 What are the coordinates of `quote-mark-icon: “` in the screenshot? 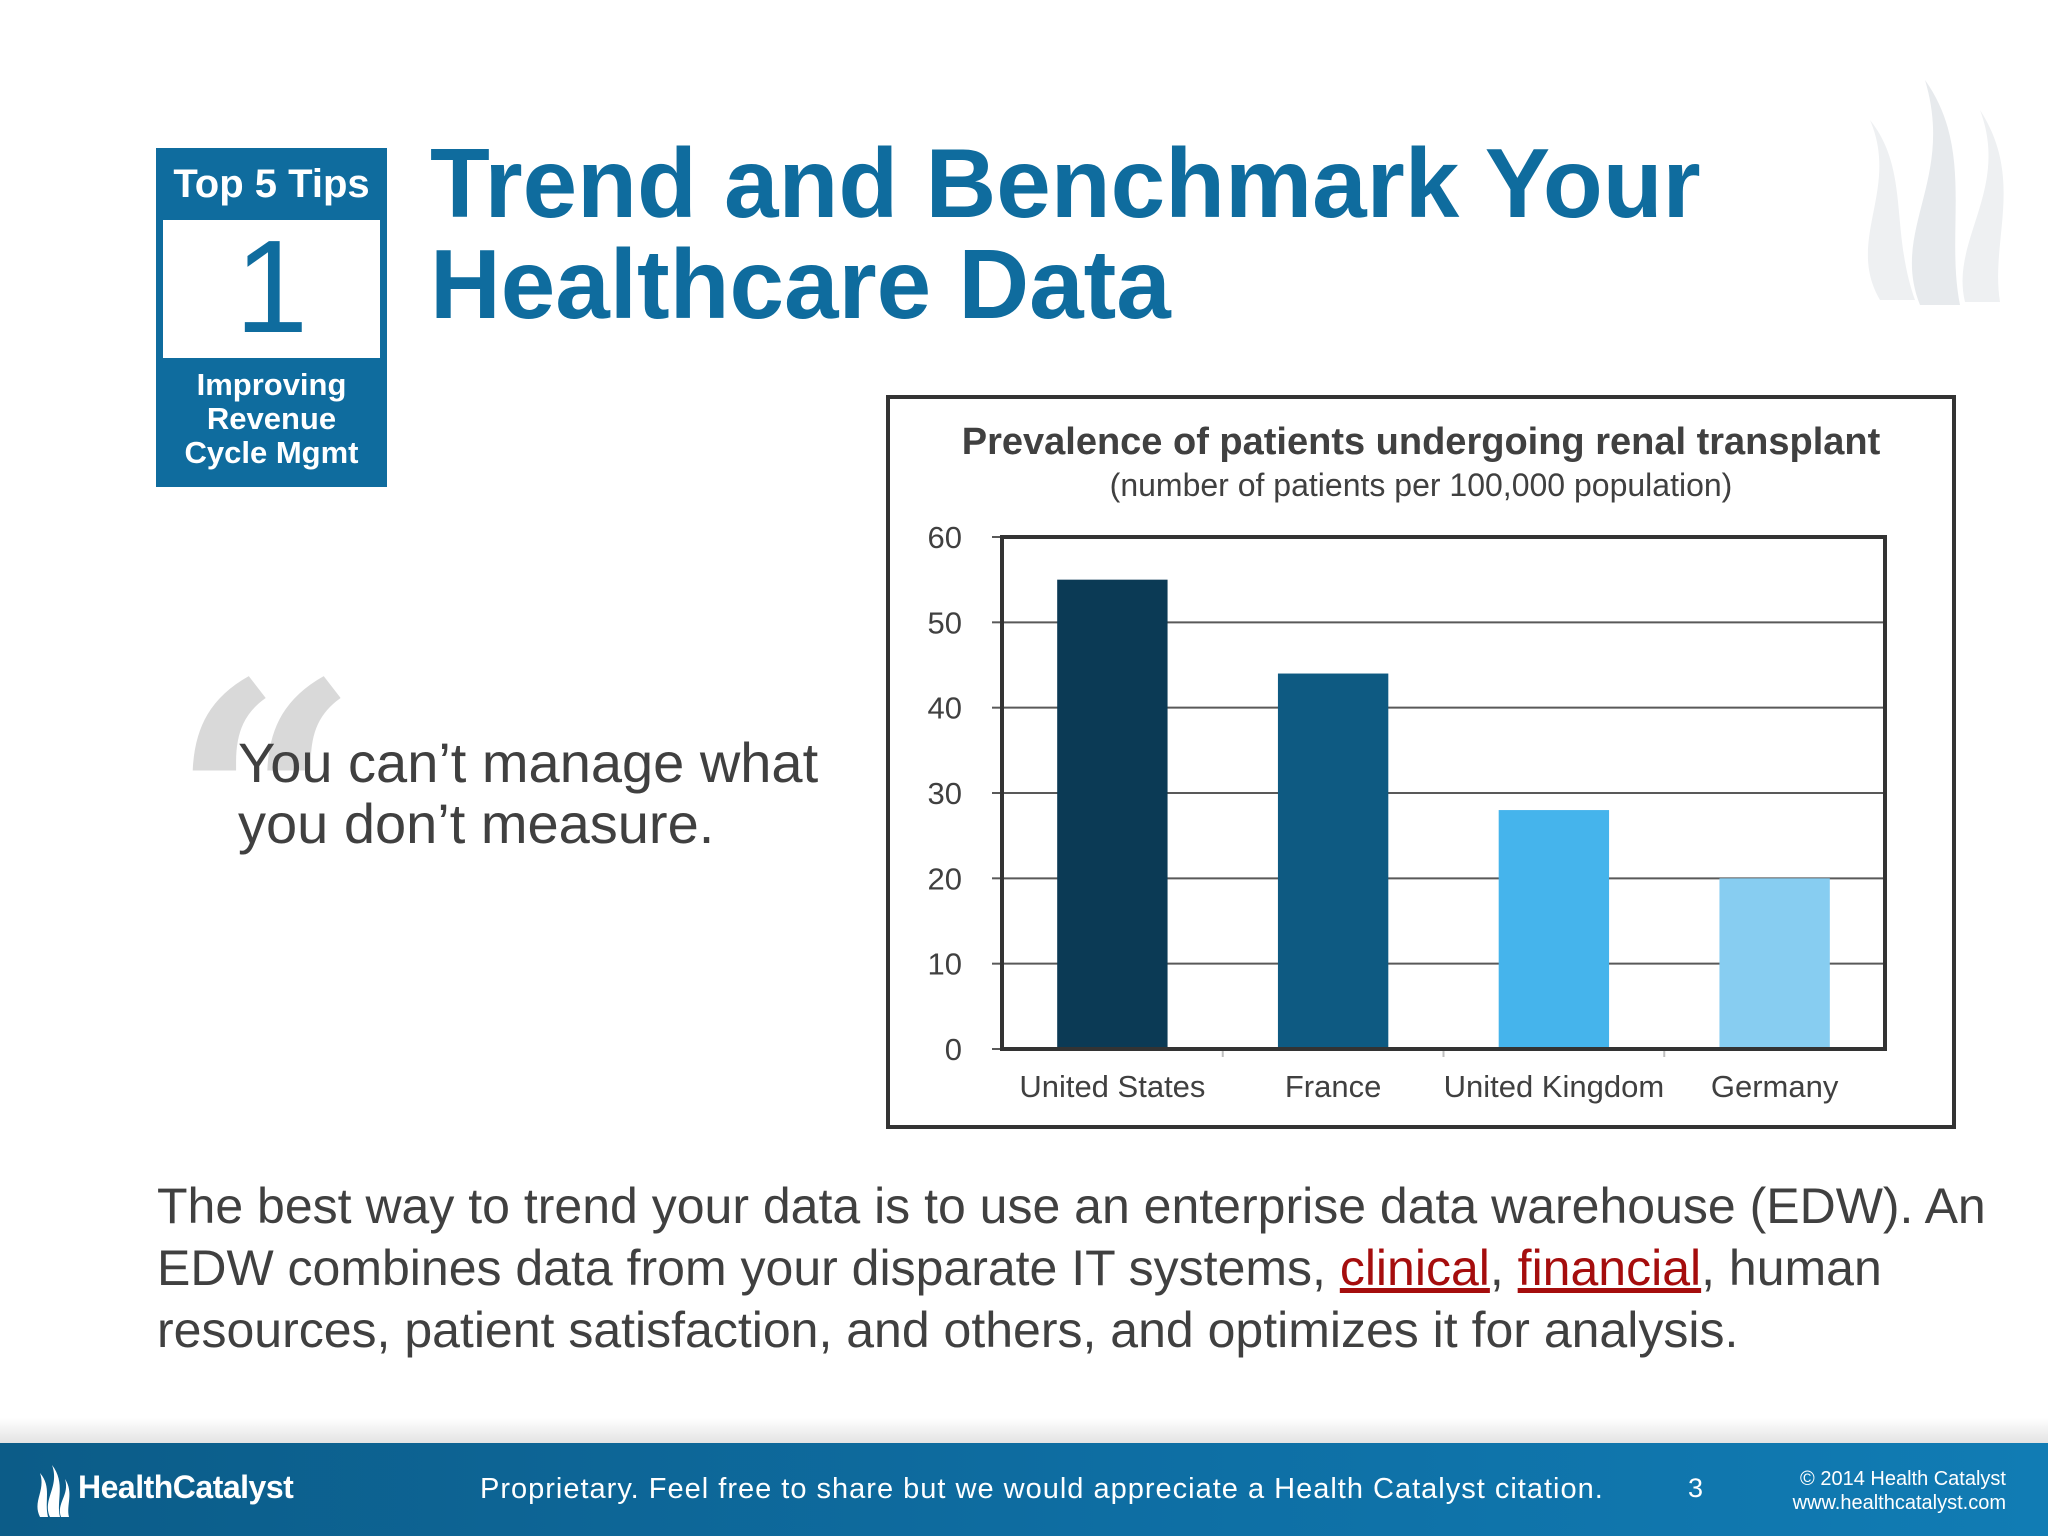 It's located at (265, 805).